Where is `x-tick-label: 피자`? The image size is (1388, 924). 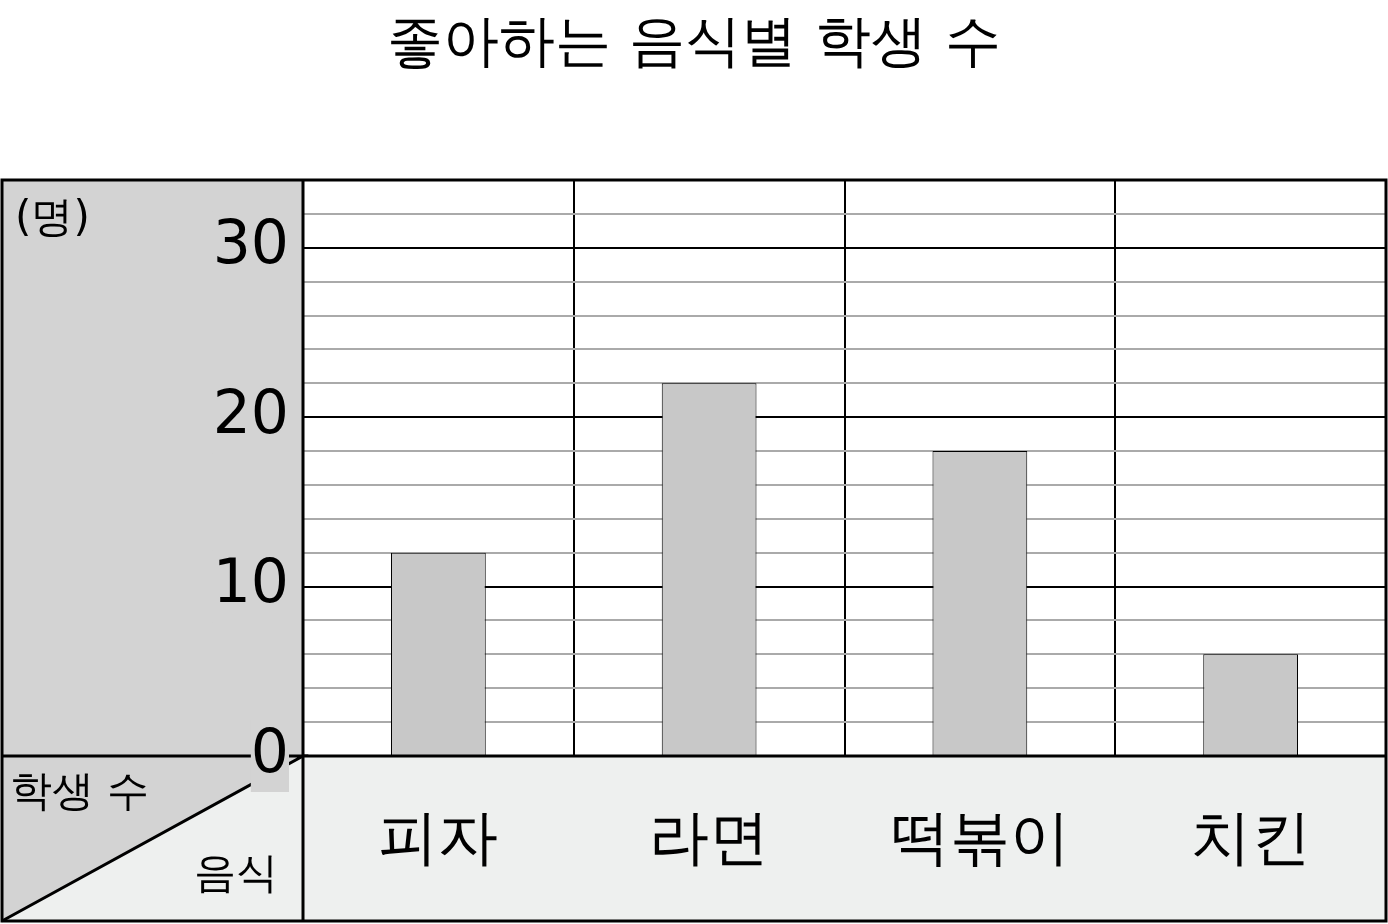
x-tick-label: 피자 is located at coordinates (438, 836).